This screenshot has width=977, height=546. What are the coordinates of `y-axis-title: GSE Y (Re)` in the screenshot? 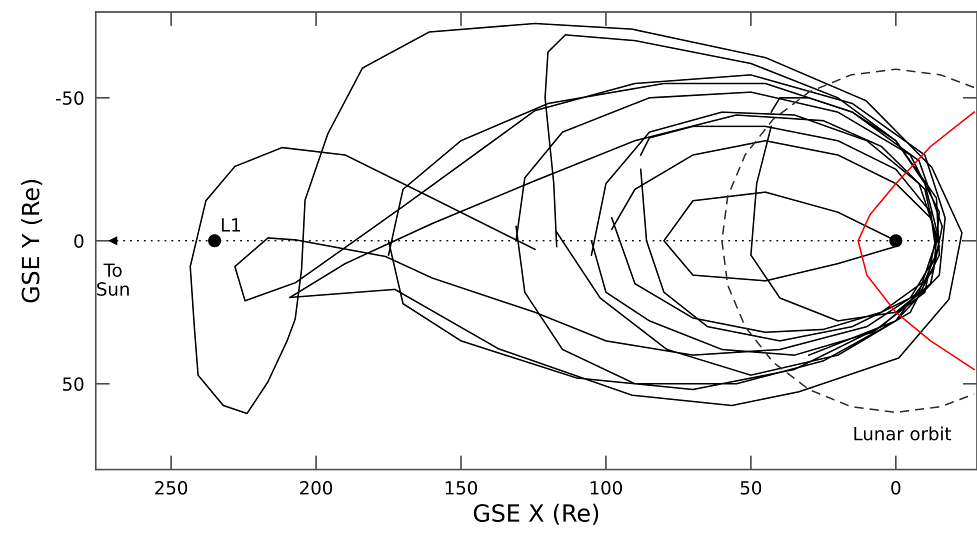 It's located at (31, 241).